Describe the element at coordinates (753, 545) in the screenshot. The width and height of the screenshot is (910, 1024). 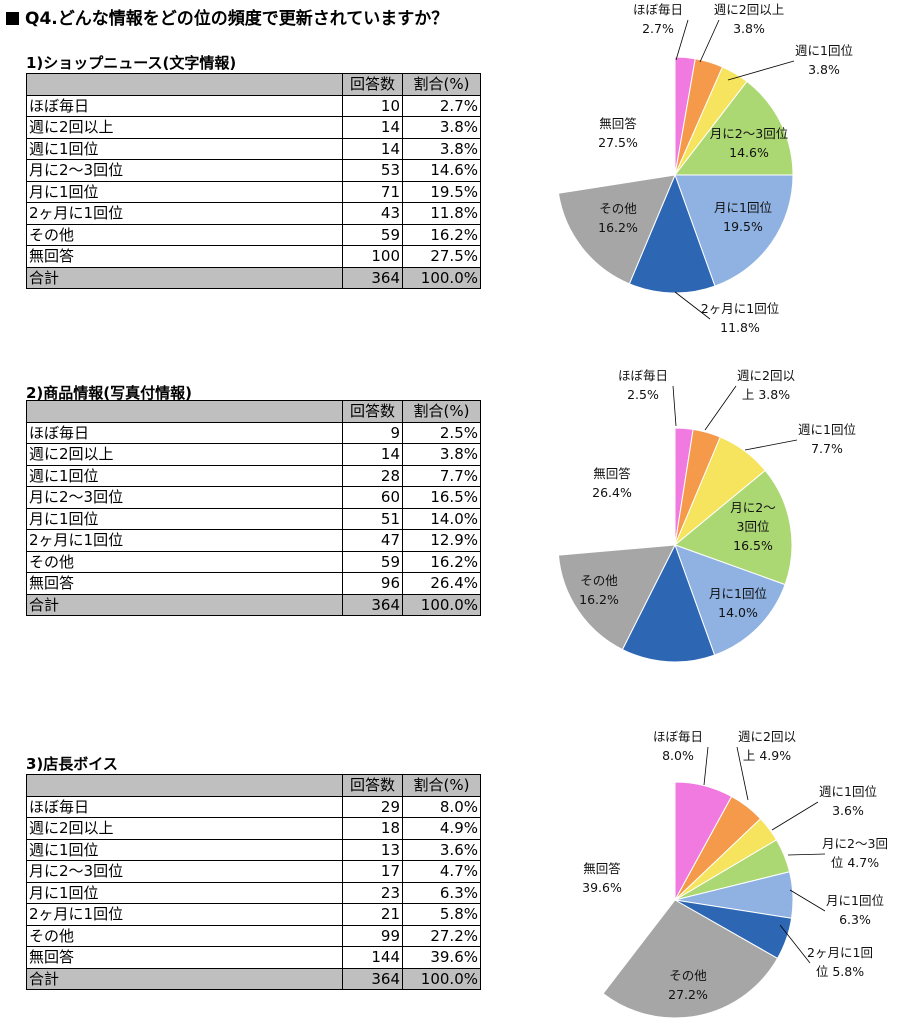
I see `pie-data-label: 16.5%` at that location.